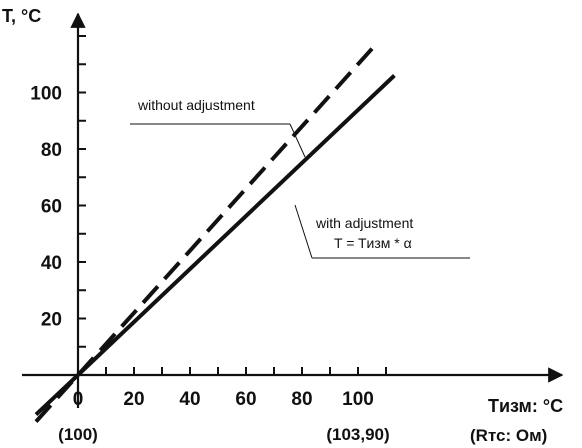 The image size is (582, 448). Describe the element at coordinates (133, 399) in the screenshot. I see `x-tick-label: 20` at that location.